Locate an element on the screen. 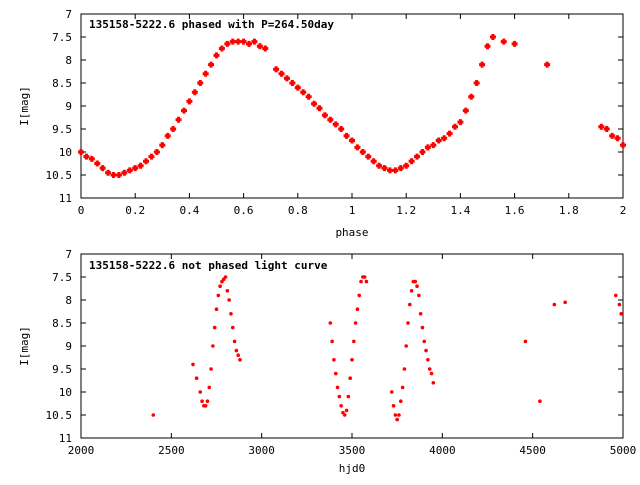 Image resolution: width=640 pixels, height=485 pixels. x-tick-label: 1 is located at coordinates (352, 210).